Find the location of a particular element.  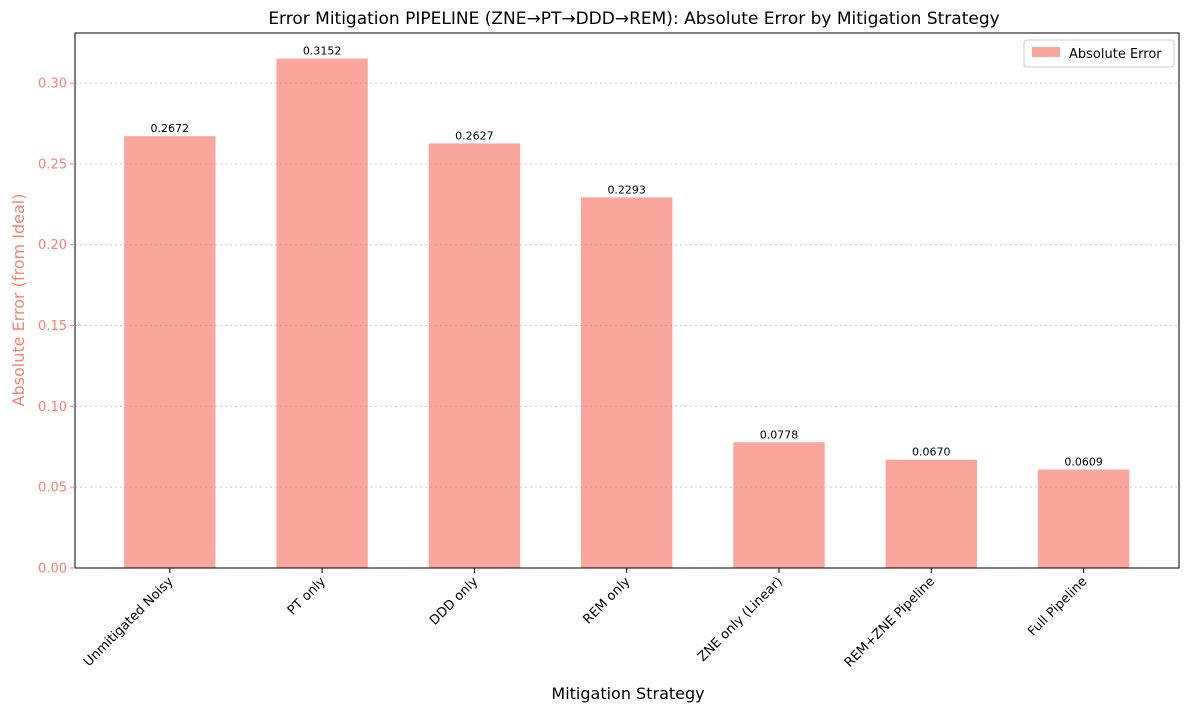

x-tick-label: PT only is located at coordinates (307, 596).